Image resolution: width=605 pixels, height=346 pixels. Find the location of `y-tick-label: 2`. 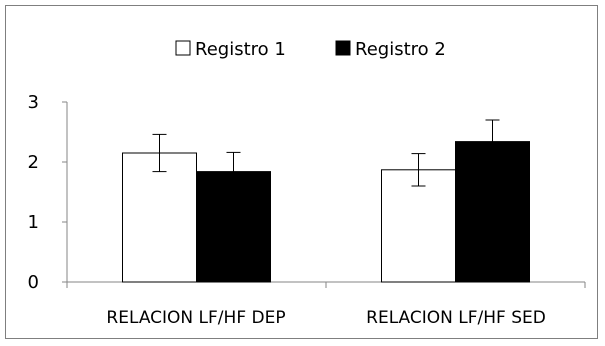

y-tick-label: 2 is located at coordinates (33, 162).